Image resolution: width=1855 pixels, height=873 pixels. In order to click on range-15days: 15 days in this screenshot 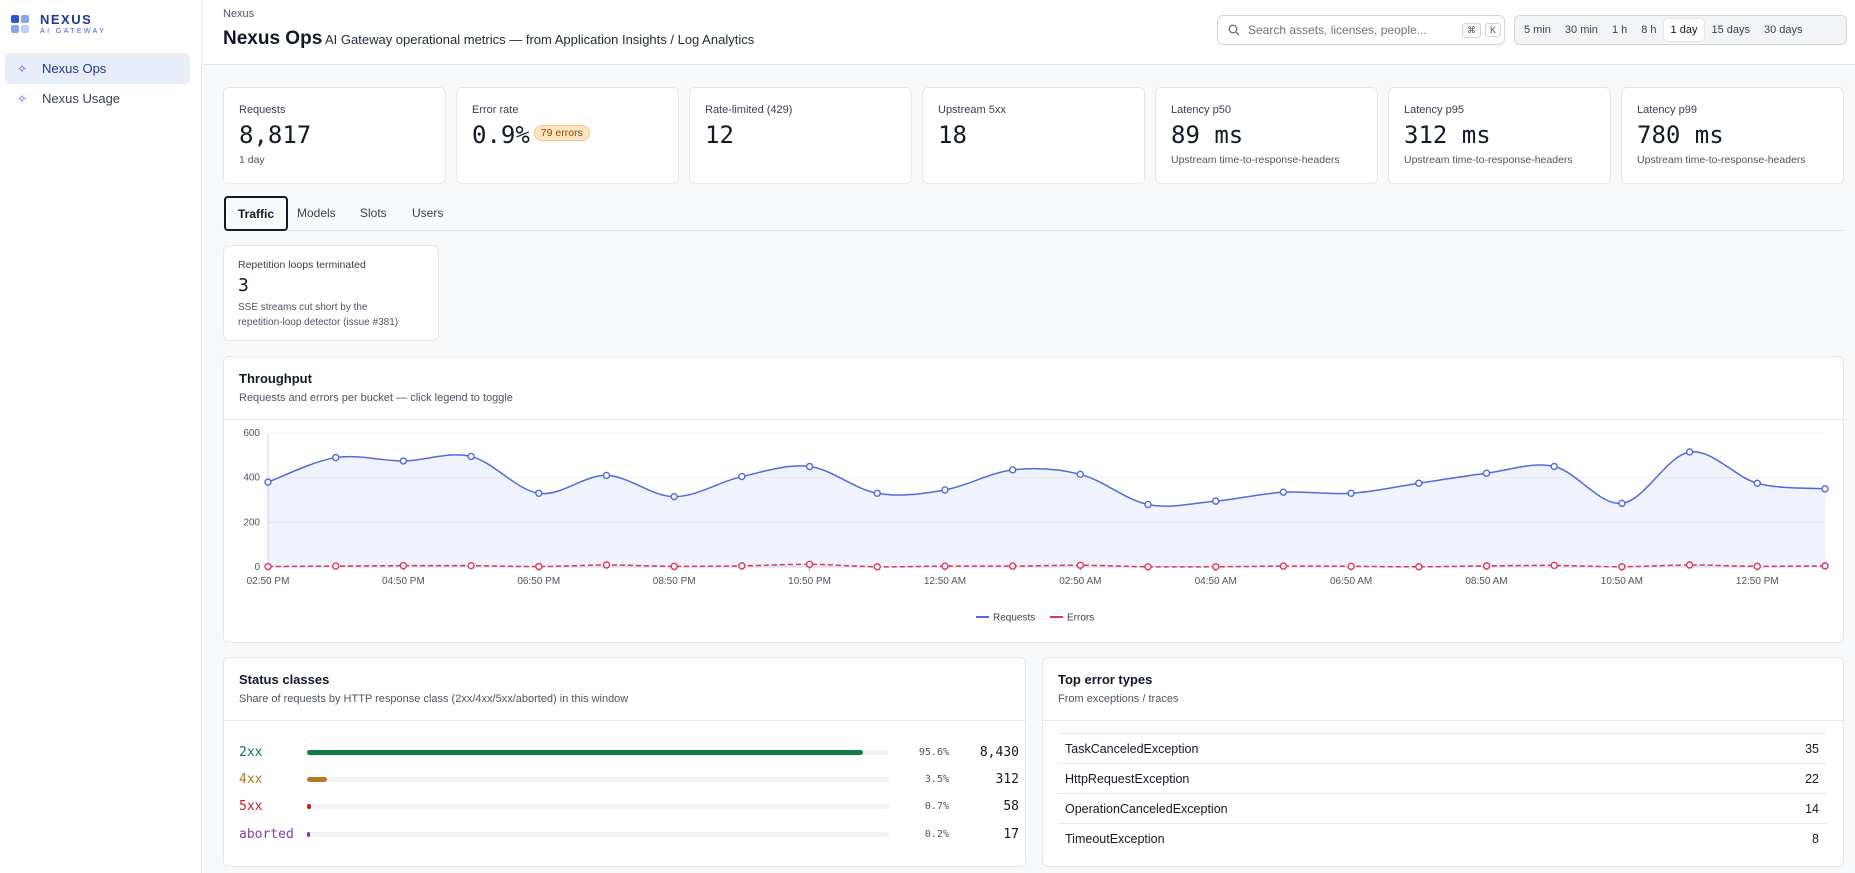, I will do `click(1730, 30)`.